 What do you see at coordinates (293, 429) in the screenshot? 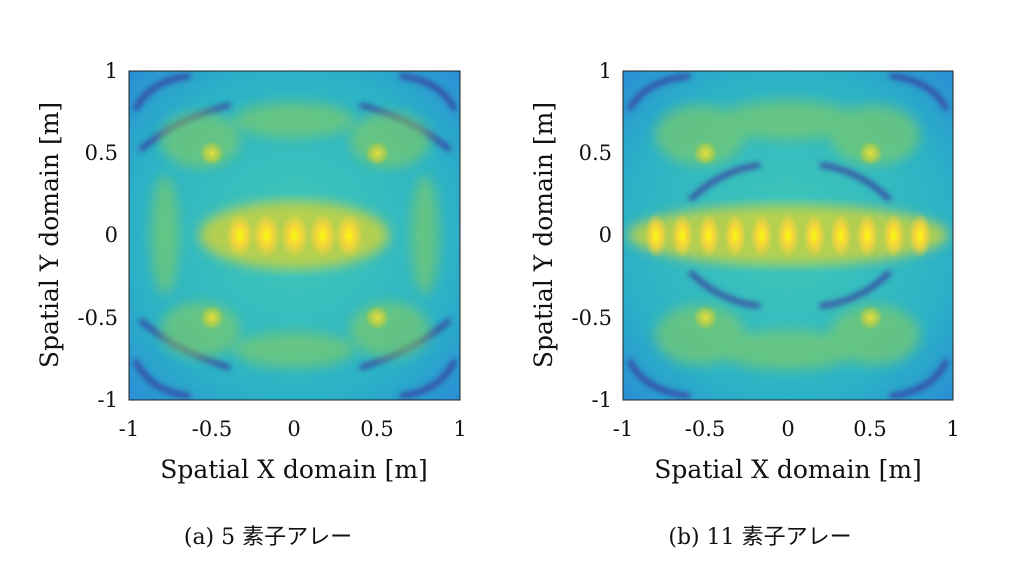
I see `xtick-a-0: 0` at bounding box center [293, 429].